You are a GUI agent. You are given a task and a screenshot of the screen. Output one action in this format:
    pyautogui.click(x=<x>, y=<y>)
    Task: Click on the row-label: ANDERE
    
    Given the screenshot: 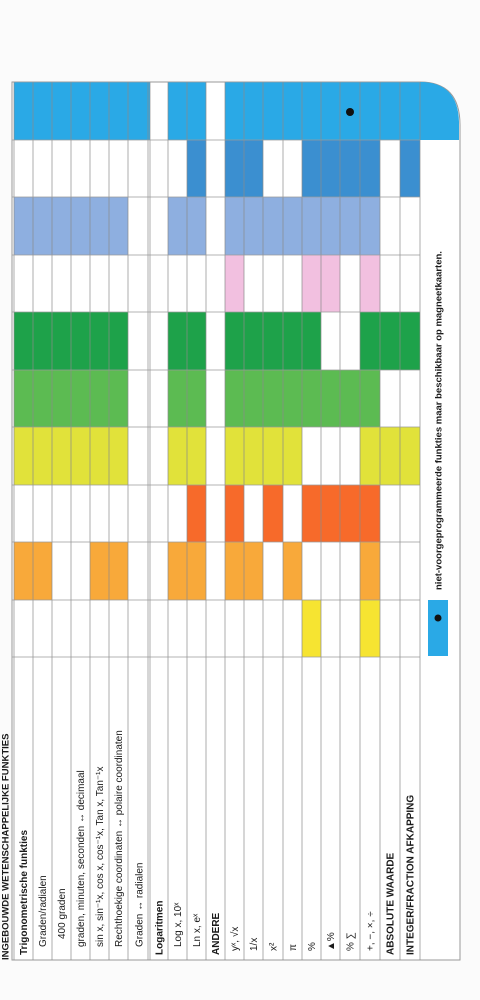 What is the action you would take?
    pyautogui.click(x=216, y=933)
    